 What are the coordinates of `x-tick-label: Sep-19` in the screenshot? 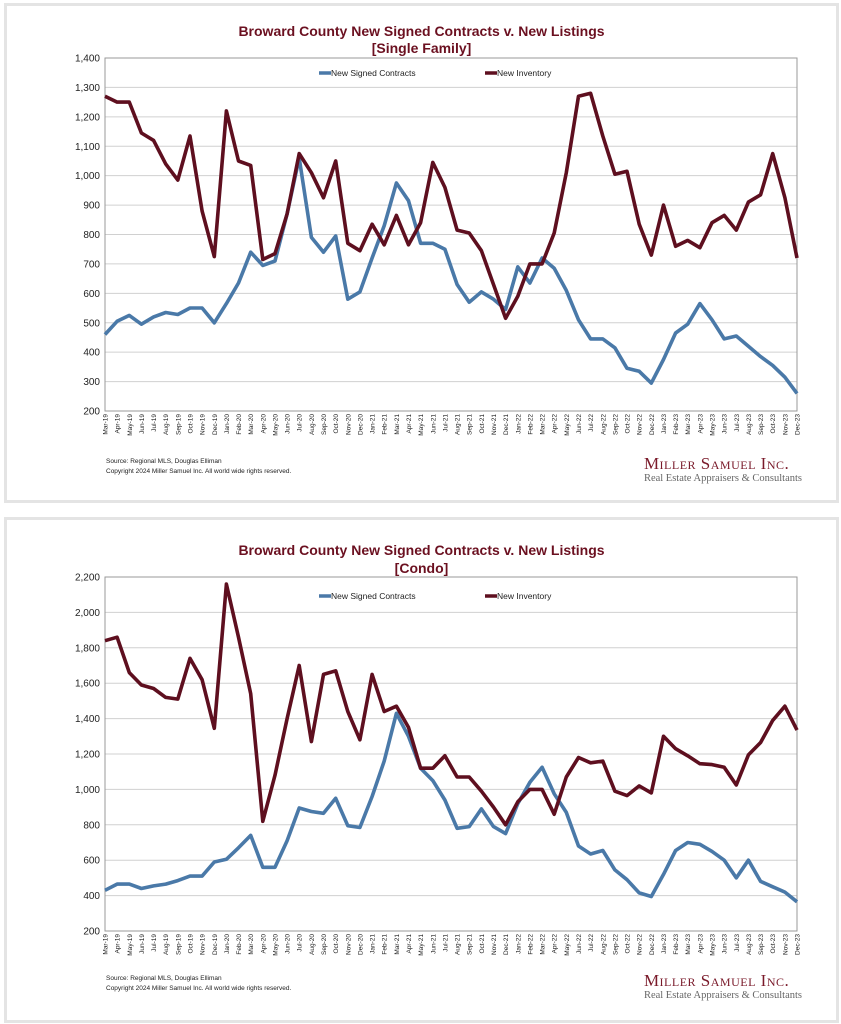 It's located at (178, 424).